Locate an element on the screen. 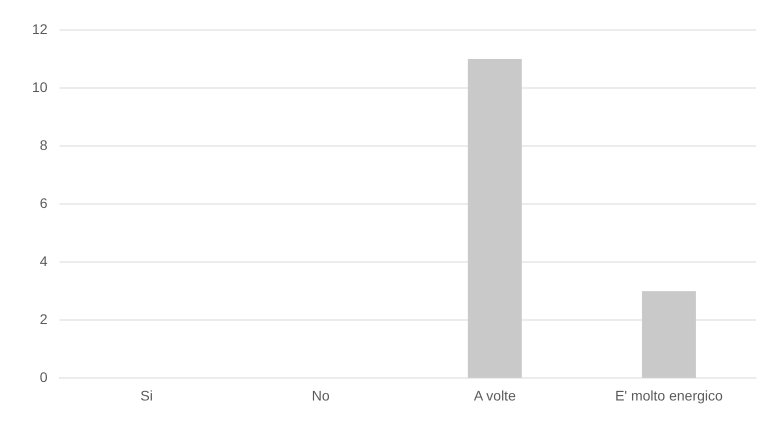 The width and height of the screenshot is (776, 425). y-tick-label: 6 is located at coordinates (44, 202).